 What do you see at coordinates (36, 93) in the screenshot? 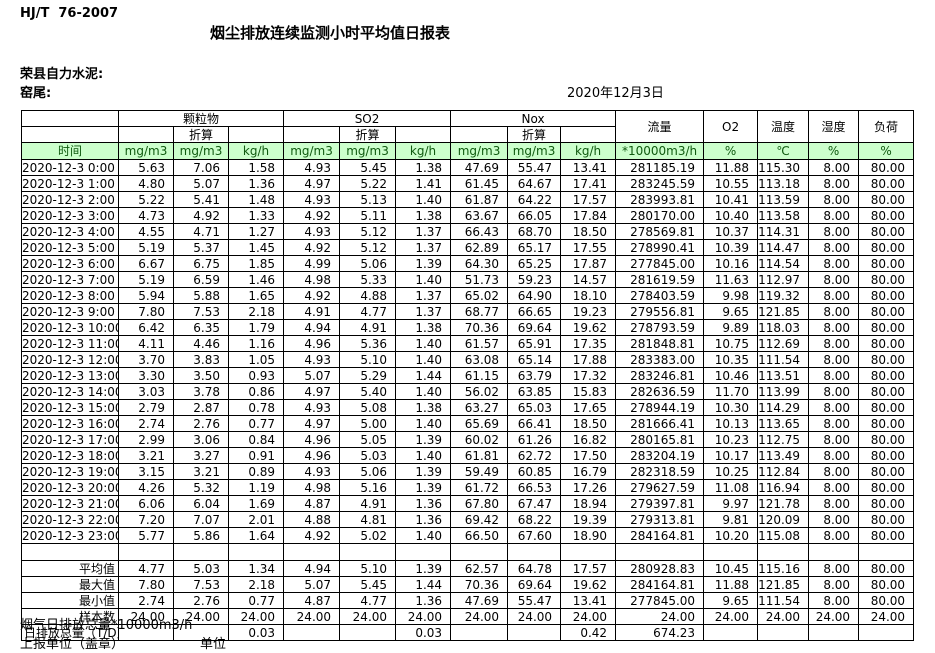
I see `kiln-label: 窑尾:` at bounding box center [36, 93].